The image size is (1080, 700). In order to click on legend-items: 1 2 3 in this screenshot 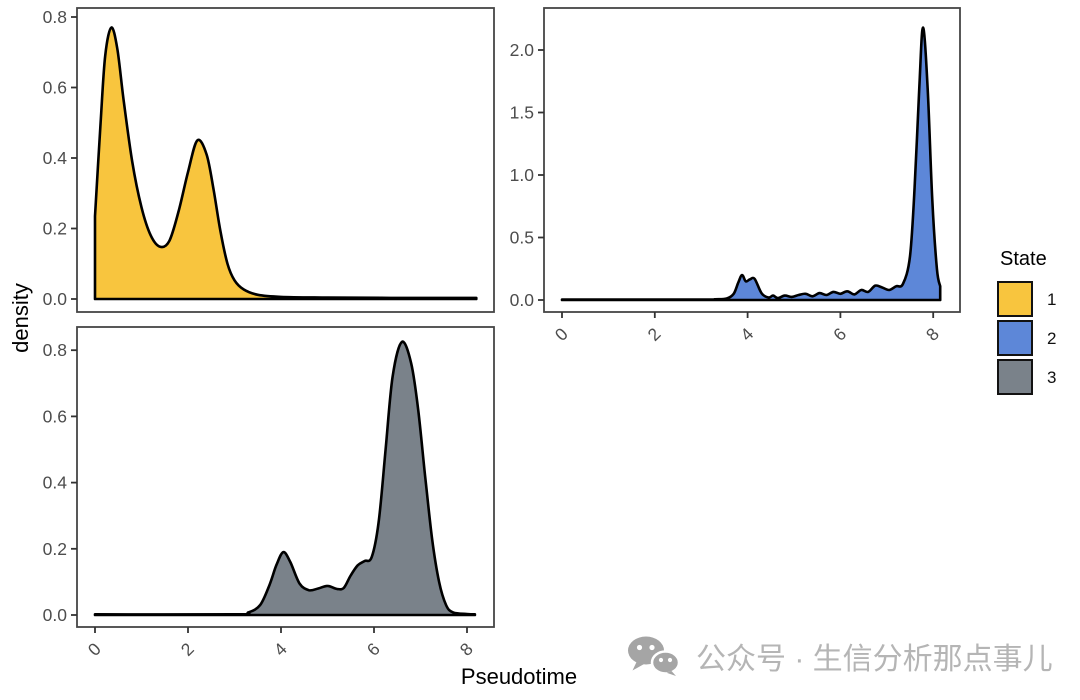, I will do `click(1026, 338)`.